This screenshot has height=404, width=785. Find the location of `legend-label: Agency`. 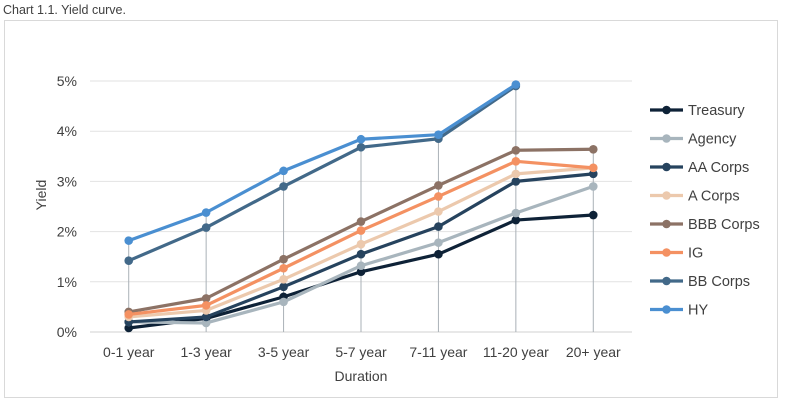

legend-label: Agency is located at coordinates (712, 140).